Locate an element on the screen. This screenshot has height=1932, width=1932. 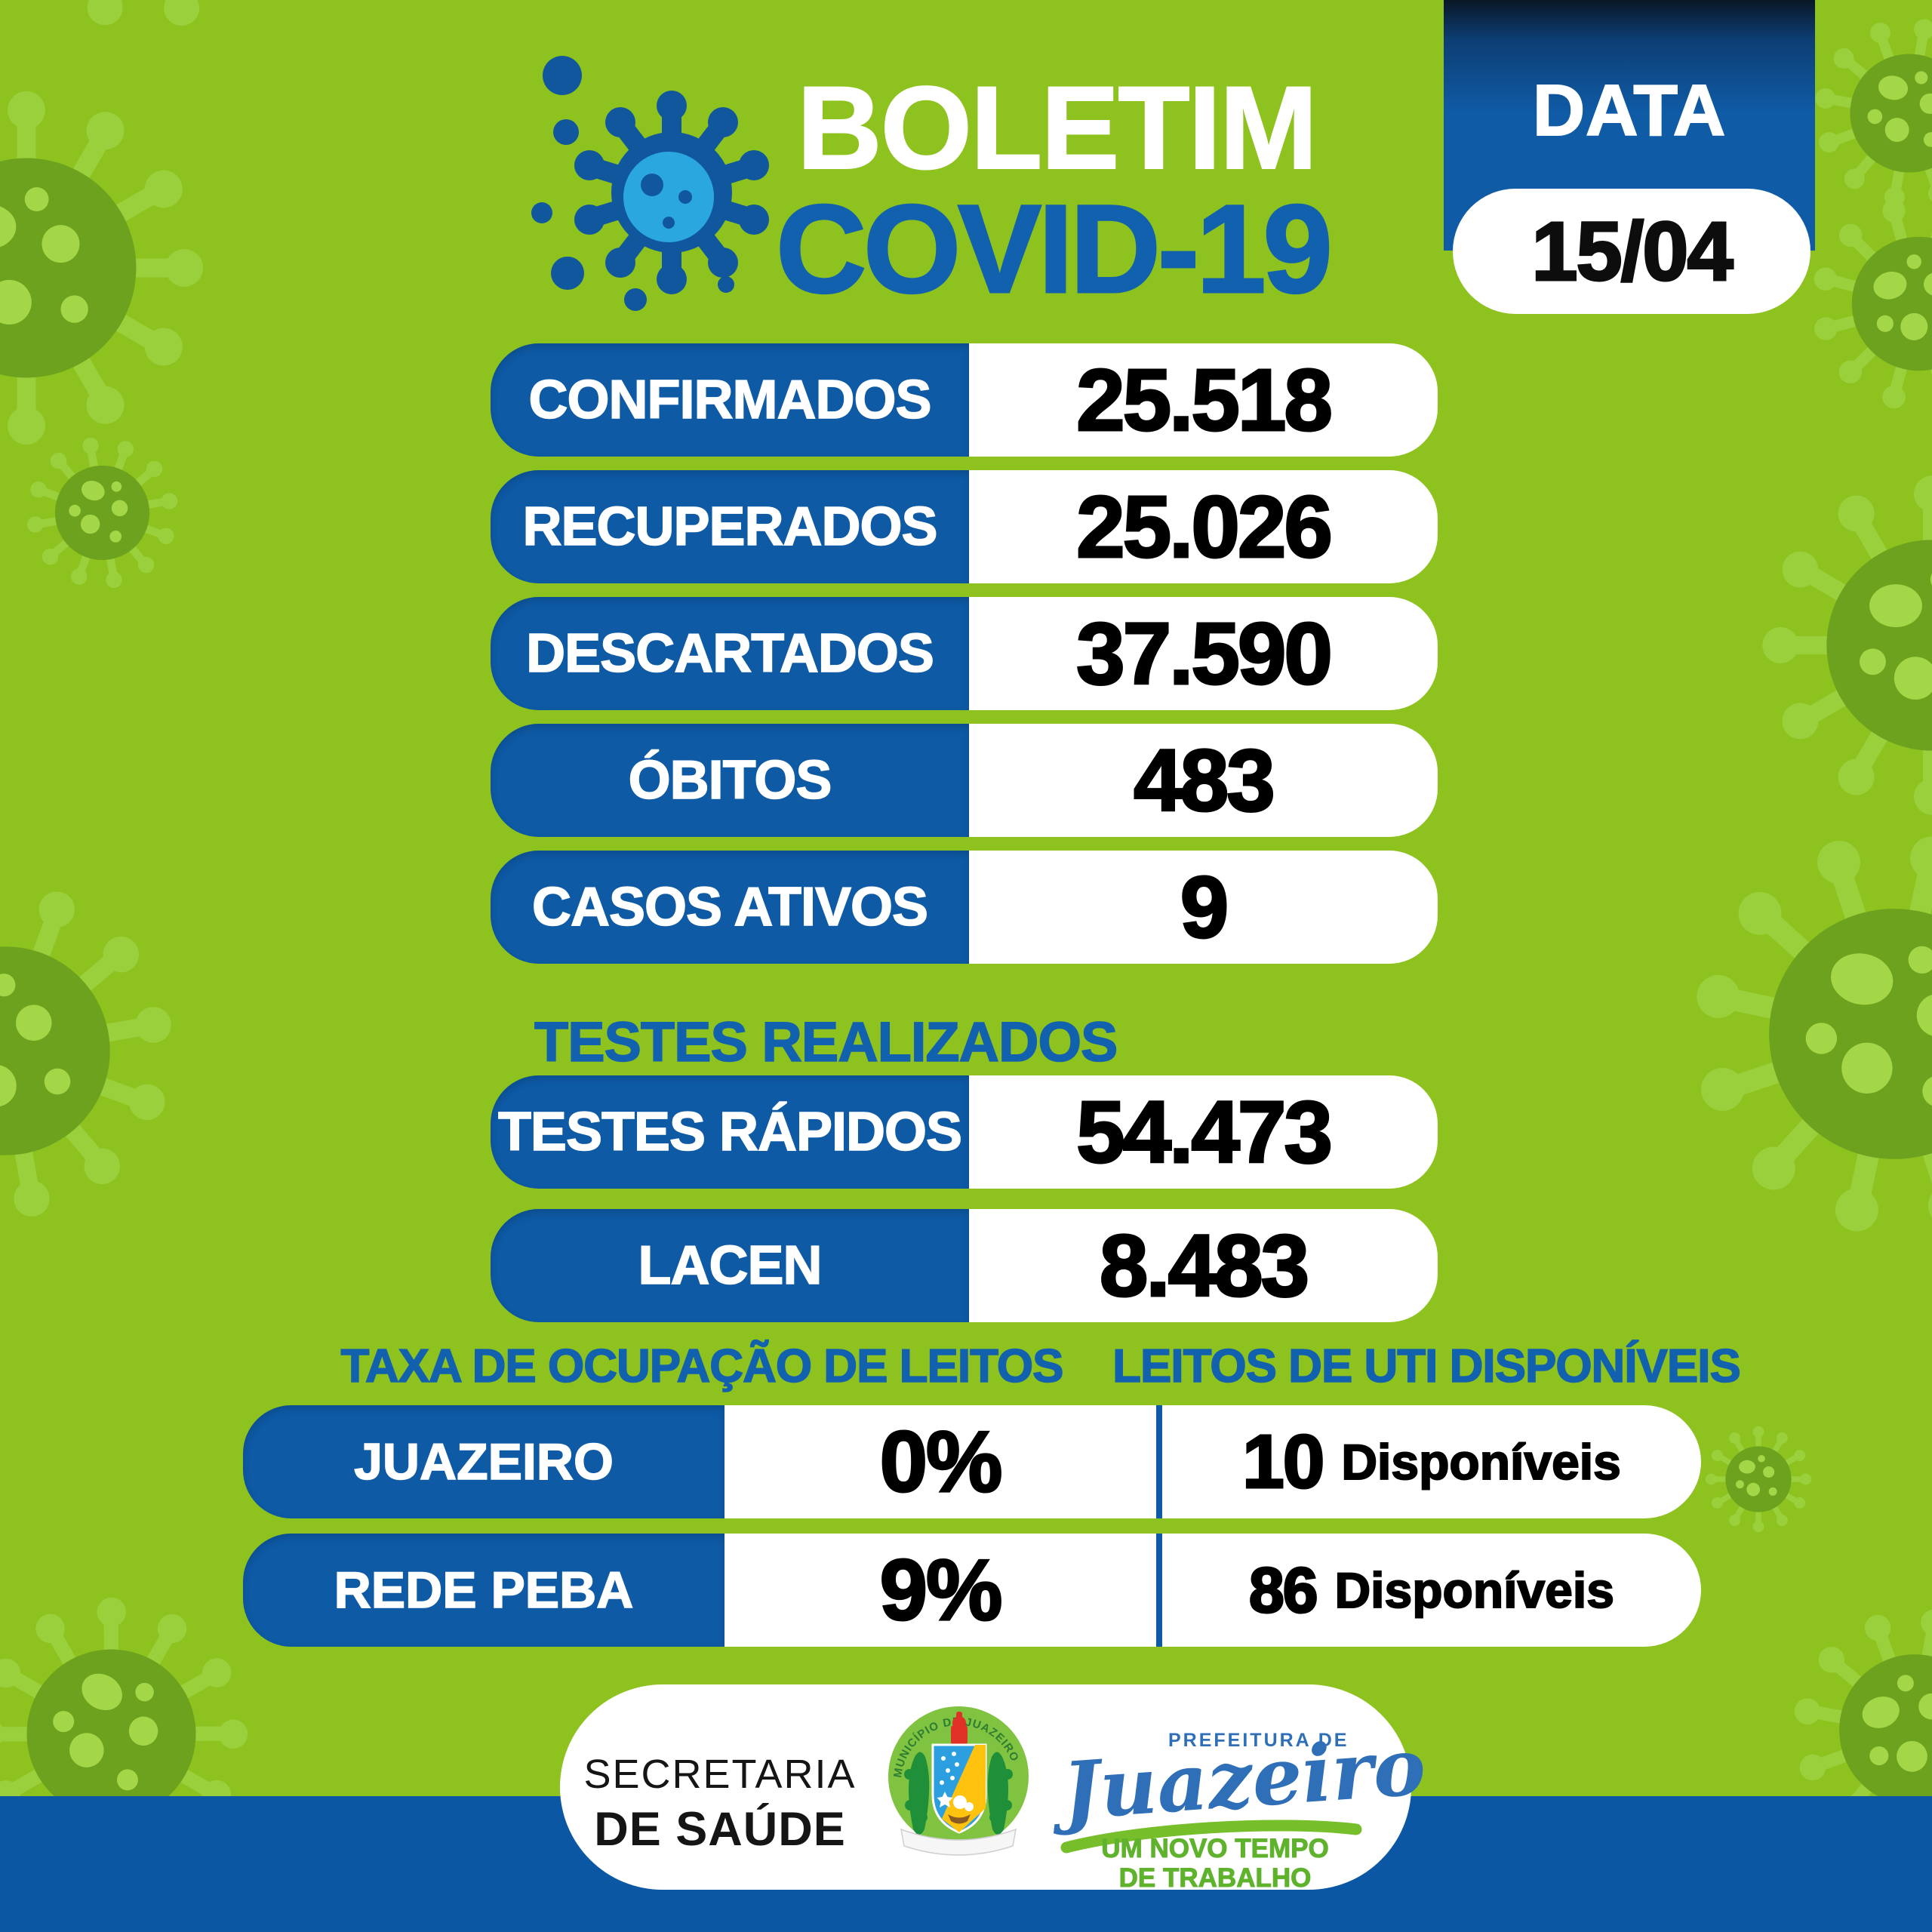
date-value-pill: 15/04 is located at coordinates (1631, 251).